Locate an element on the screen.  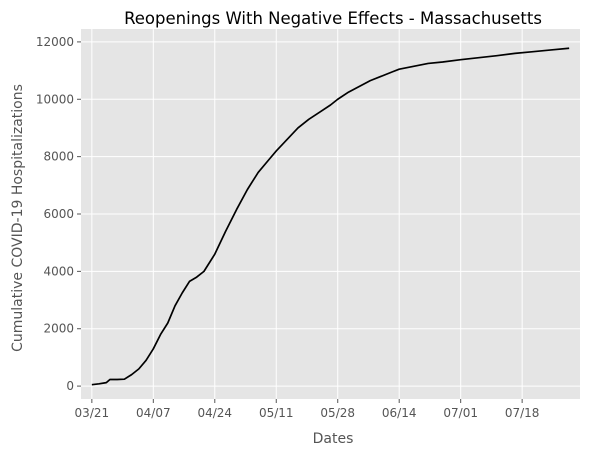
y-tick-label: 6000 is located at coordinates (58, 214).